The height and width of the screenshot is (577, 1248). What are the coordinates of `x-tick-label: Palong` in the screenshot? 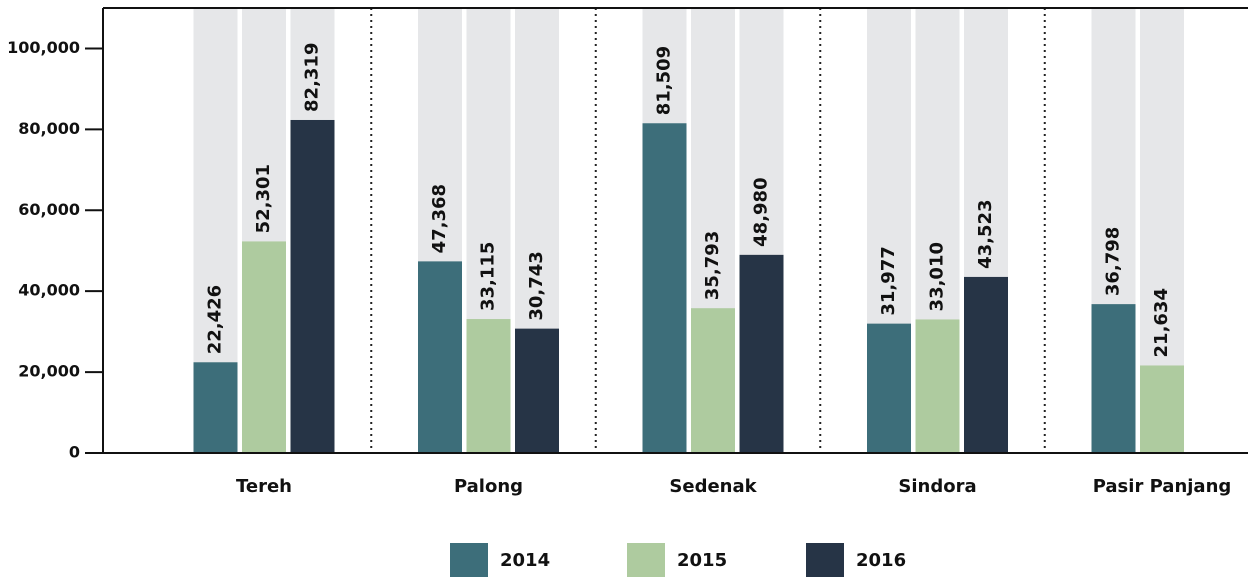 It's located at (488, 486).